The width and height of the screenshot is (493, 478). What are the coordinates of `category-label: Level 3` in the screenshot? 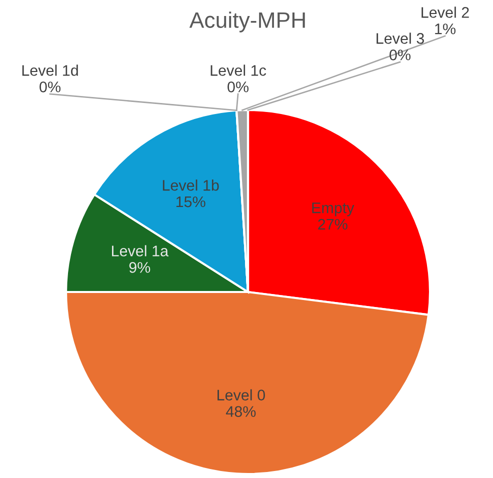 It's located at (400, 38).